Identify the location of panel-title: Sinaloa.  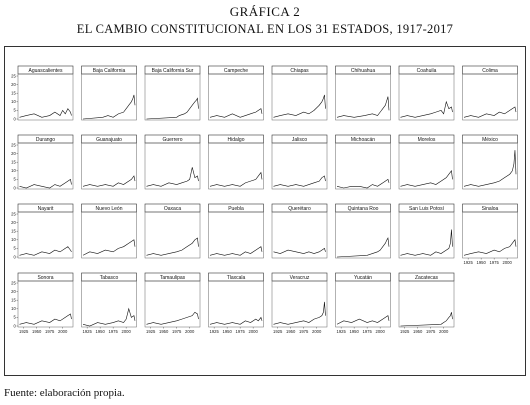
(490, 209).